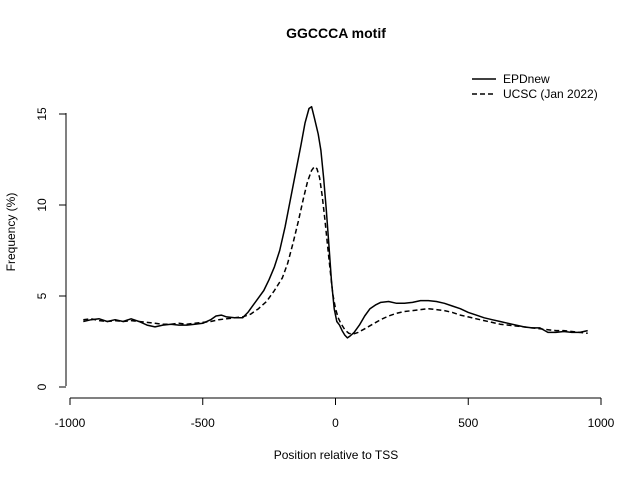 The image size is (640, 480). What do you see at coordinates (11, 232) in the screenshot?
I see `y-axis-title: Frequency (%)` at bounding box center [11, 232].